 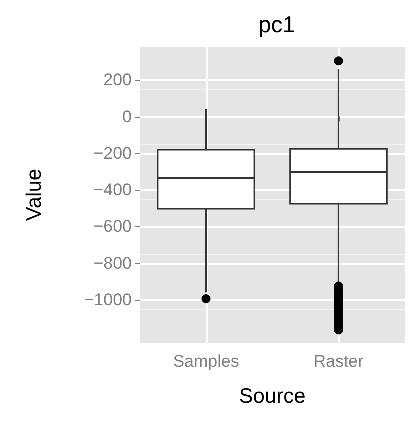 What do you see at coordinates (118, 80) in the screenshot?
I see `y-tick-label: 200` at bounding box center [118, 80].